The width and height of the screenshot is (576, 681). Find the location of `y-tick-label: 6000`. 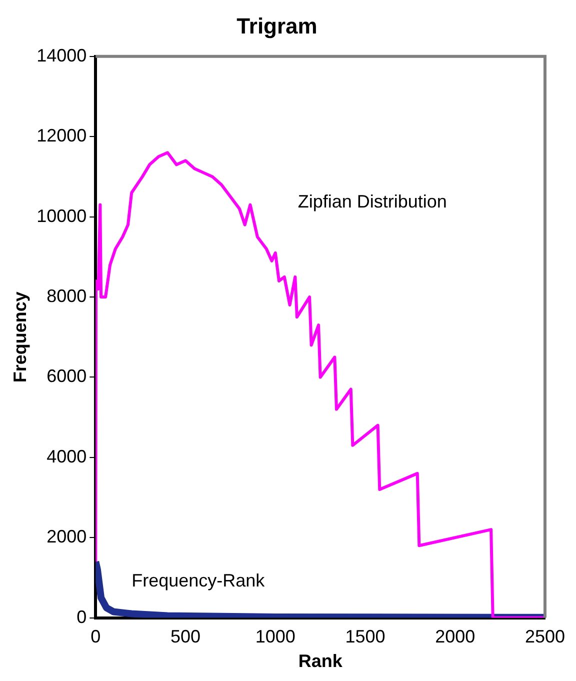

y-tick-label: 6000 is located at coordinates (66, 376).